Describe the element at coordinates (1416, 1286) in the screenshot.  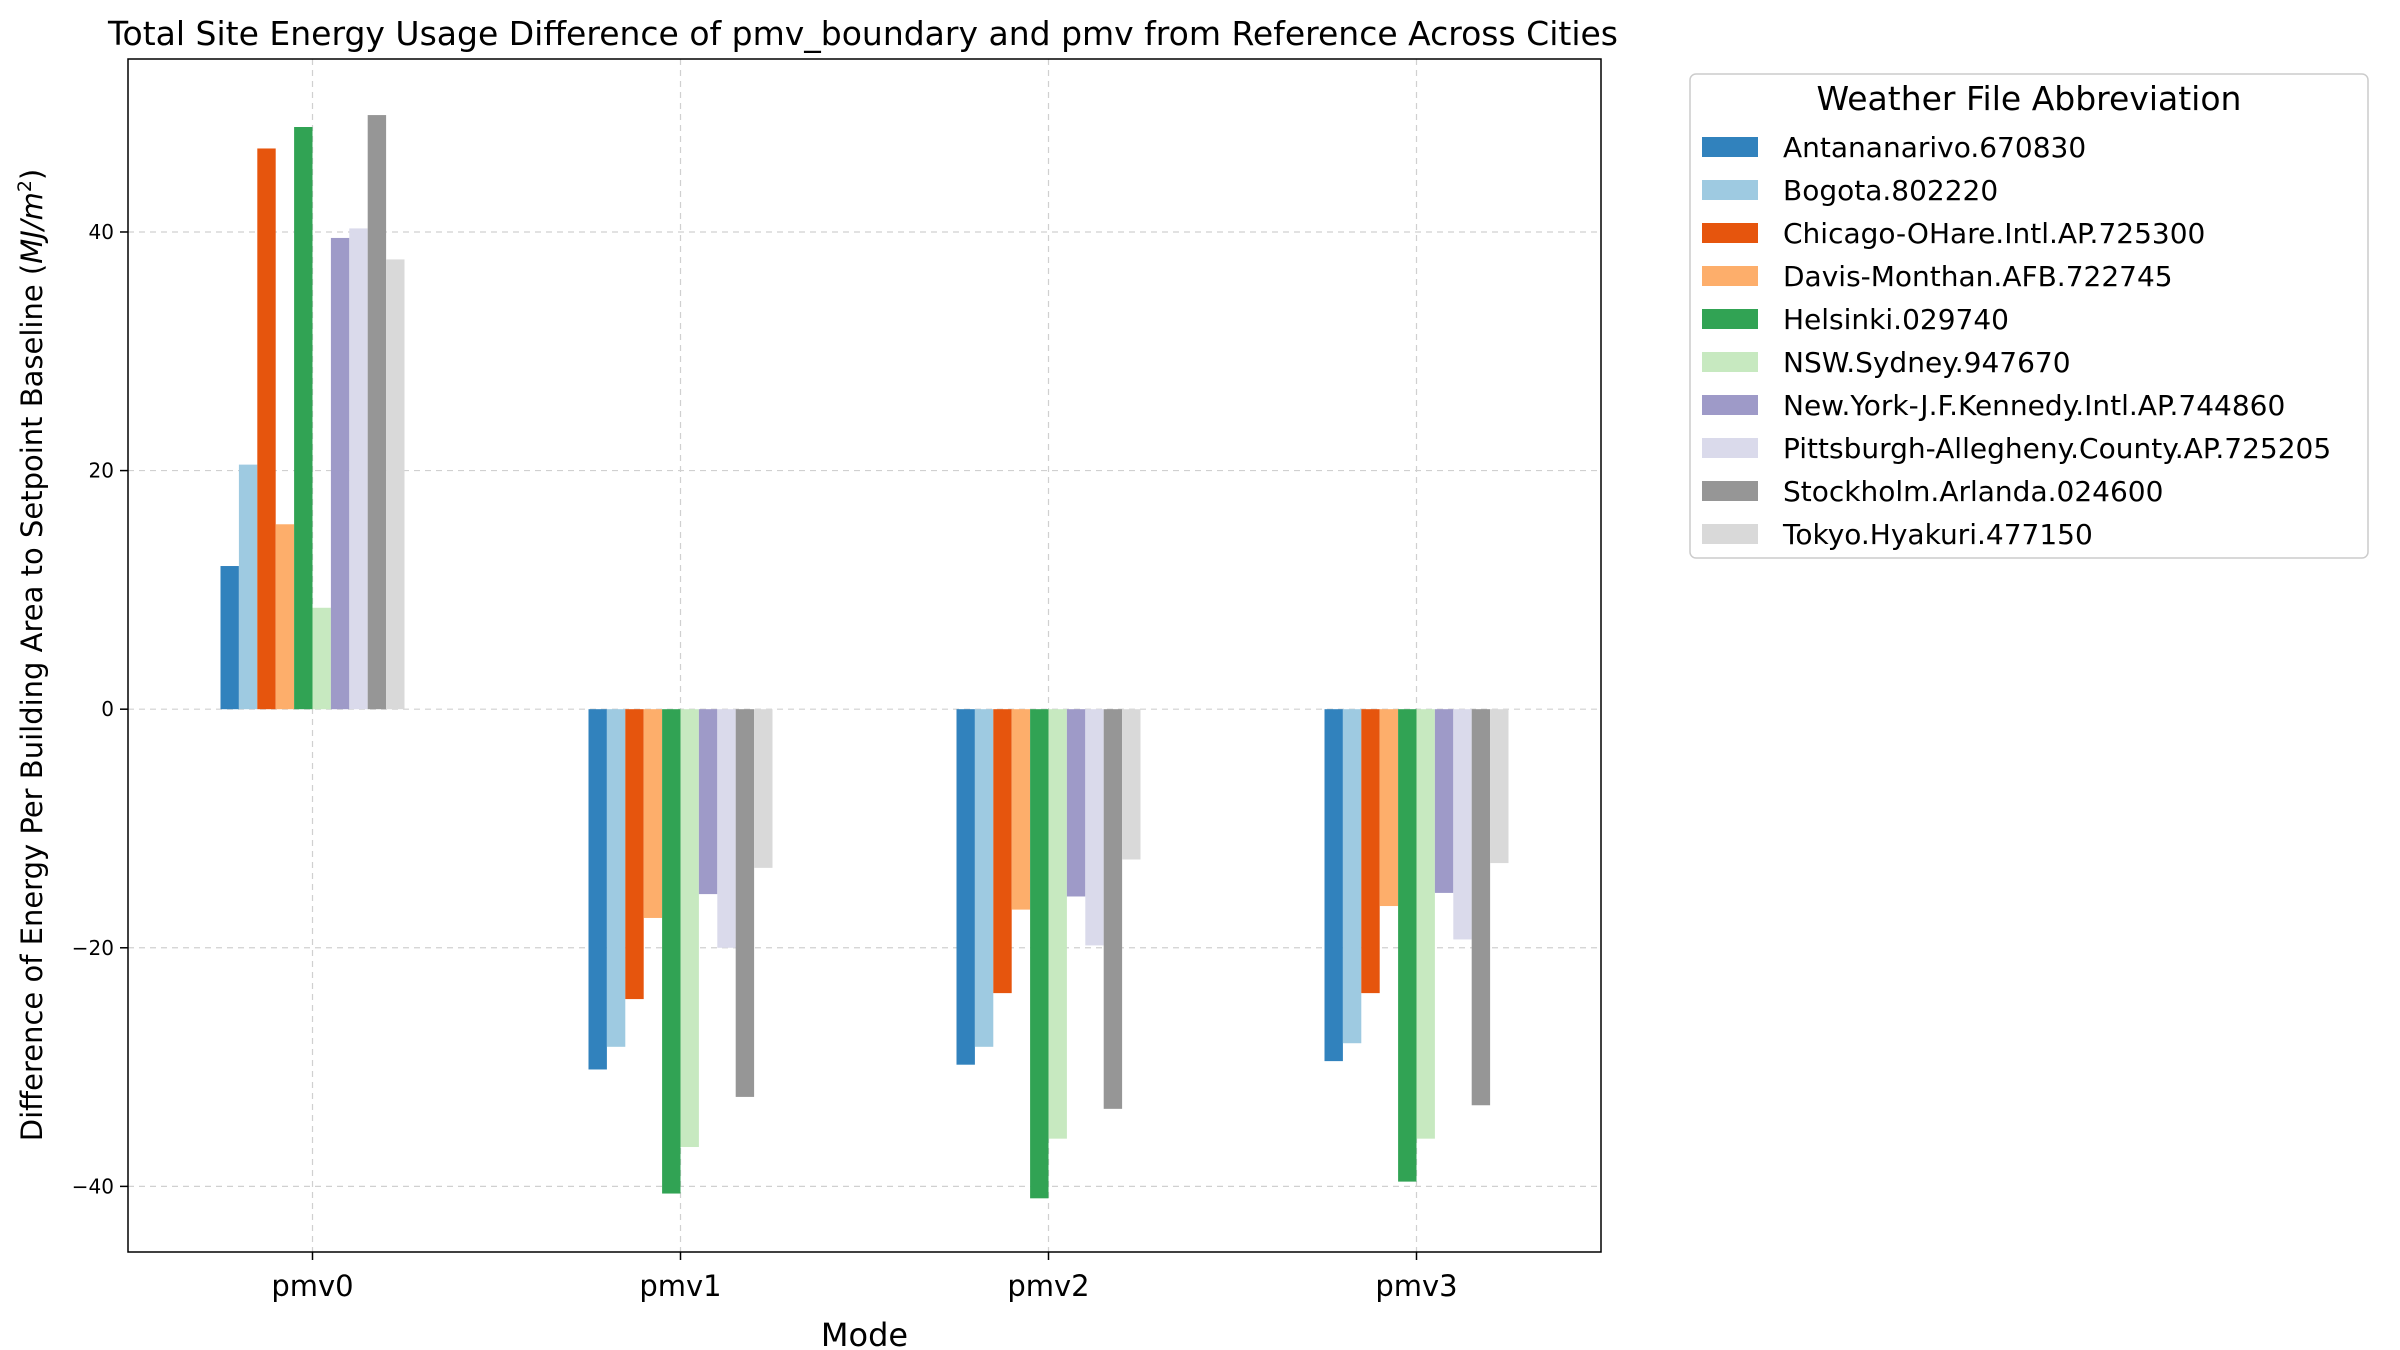
I see `x-tick-label: pmv3` at that location.